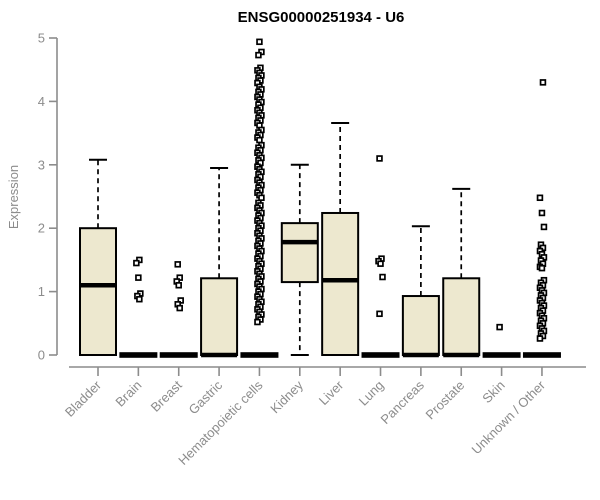  What do you see at coordinates (41, 164) in the screenshot?
I see `y-tick-label: 3` at bounding box center [41, 164].